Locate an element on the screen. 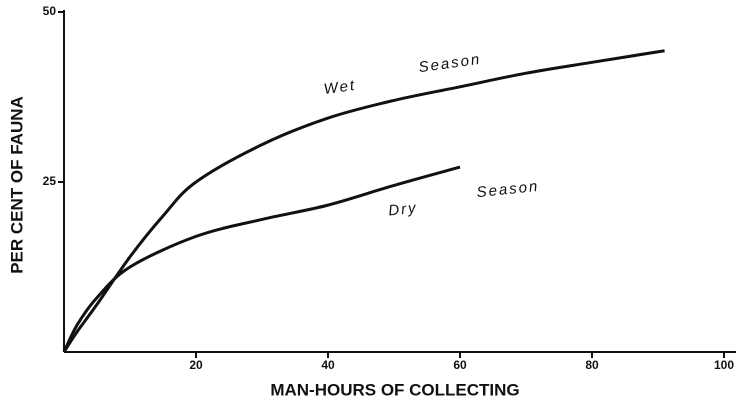 The height and width of the screenshot is (402, 737). annotation: Wet is located at coordinates (340, 87).